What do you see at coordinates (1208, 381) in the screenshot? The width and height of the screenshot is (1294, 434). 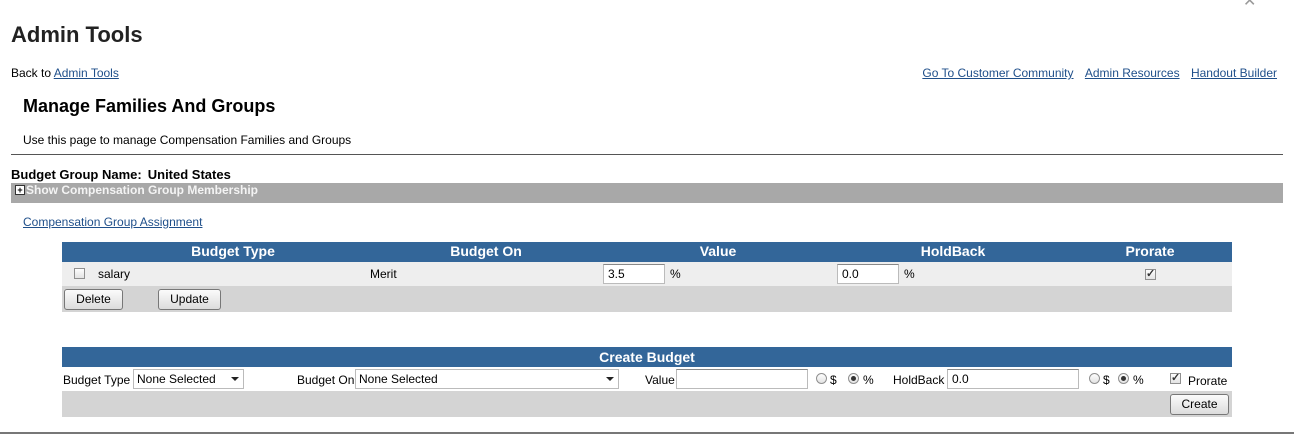 I see `prorate-label: Prorate` at bounding box center [1208, 381].